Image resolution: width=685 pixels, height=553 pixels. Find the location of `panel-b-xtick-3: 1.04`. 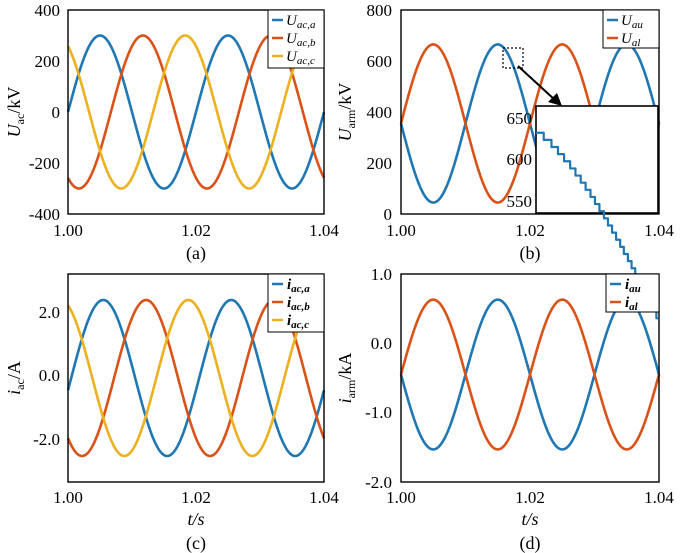

panel-b-xtick-3: 1.04 is located at coordinates (659, 230).